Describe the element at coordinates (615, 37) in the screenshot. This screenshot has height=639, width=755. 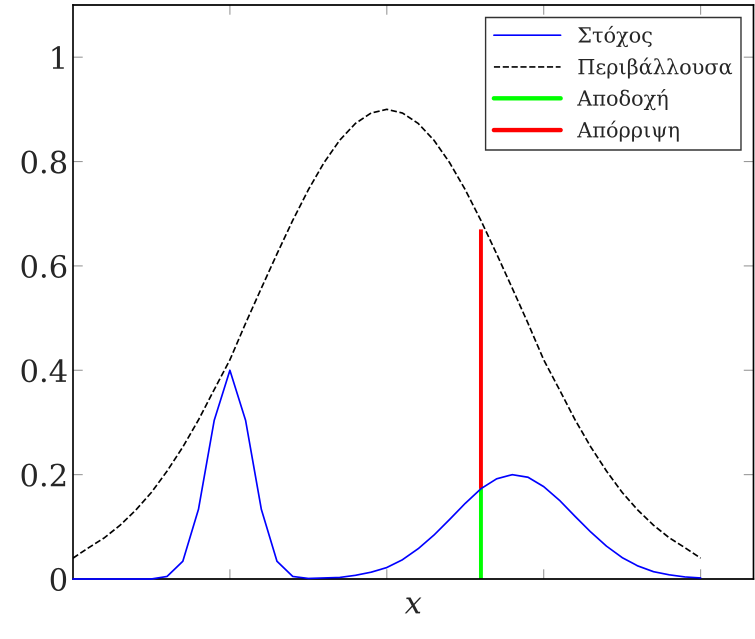
I see `legend-label: Στόχος` at that location.